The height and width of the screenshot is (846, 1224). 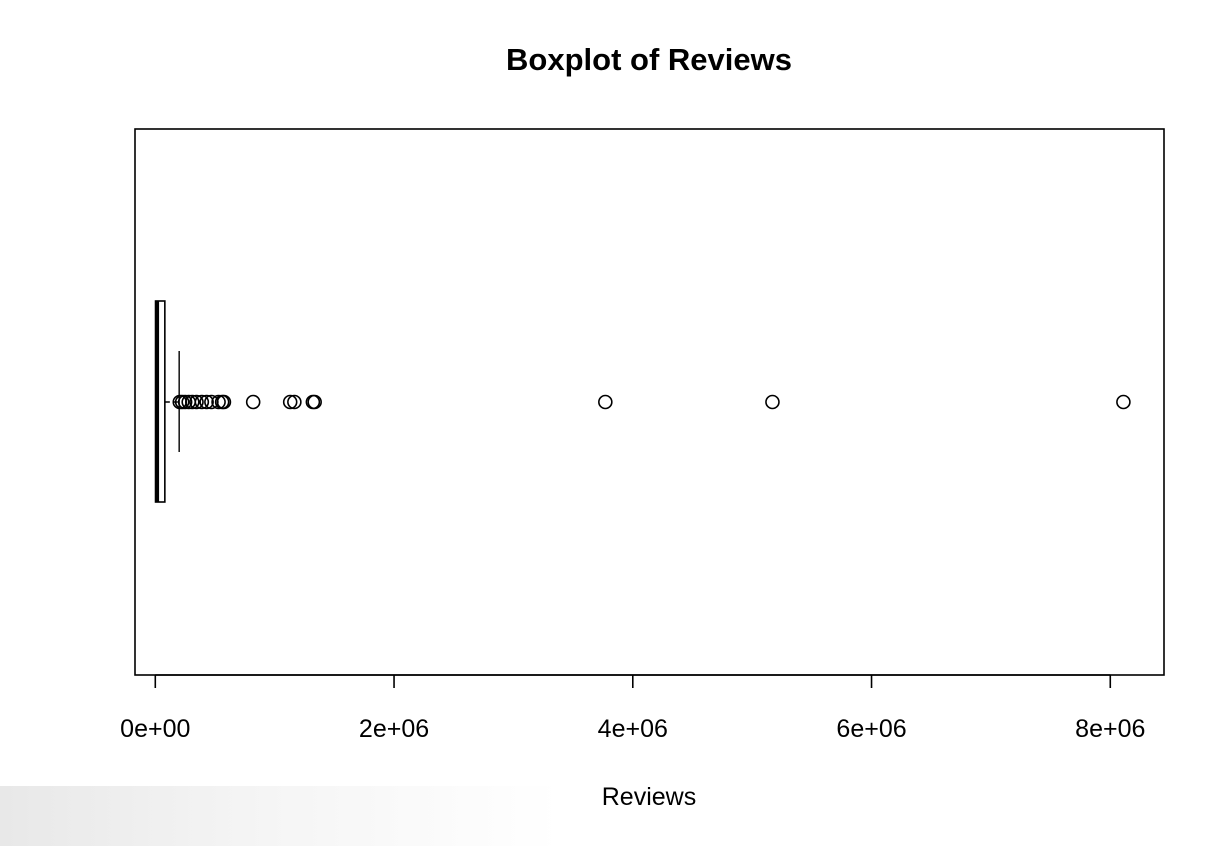 What do you see at coordinates (871, 729) in the screenshot?
I see `x-tick-label: 6e+06` at bounding box center [871, 729].